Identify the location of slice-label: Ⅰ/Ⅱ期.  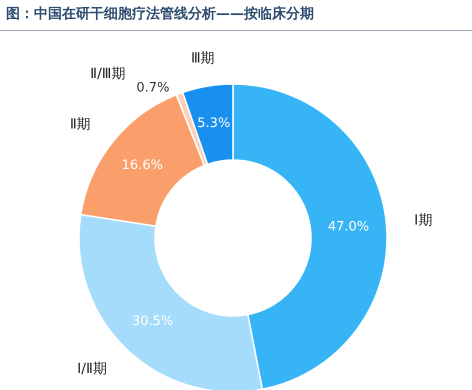
(92, 369).